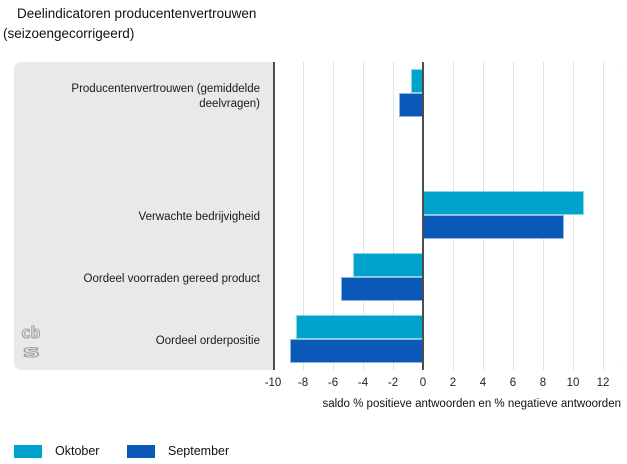  What do you see at coordinates (513, 383) in the screenshot?
I see `x-tick-6: 6` at bounding box center [513, 383].